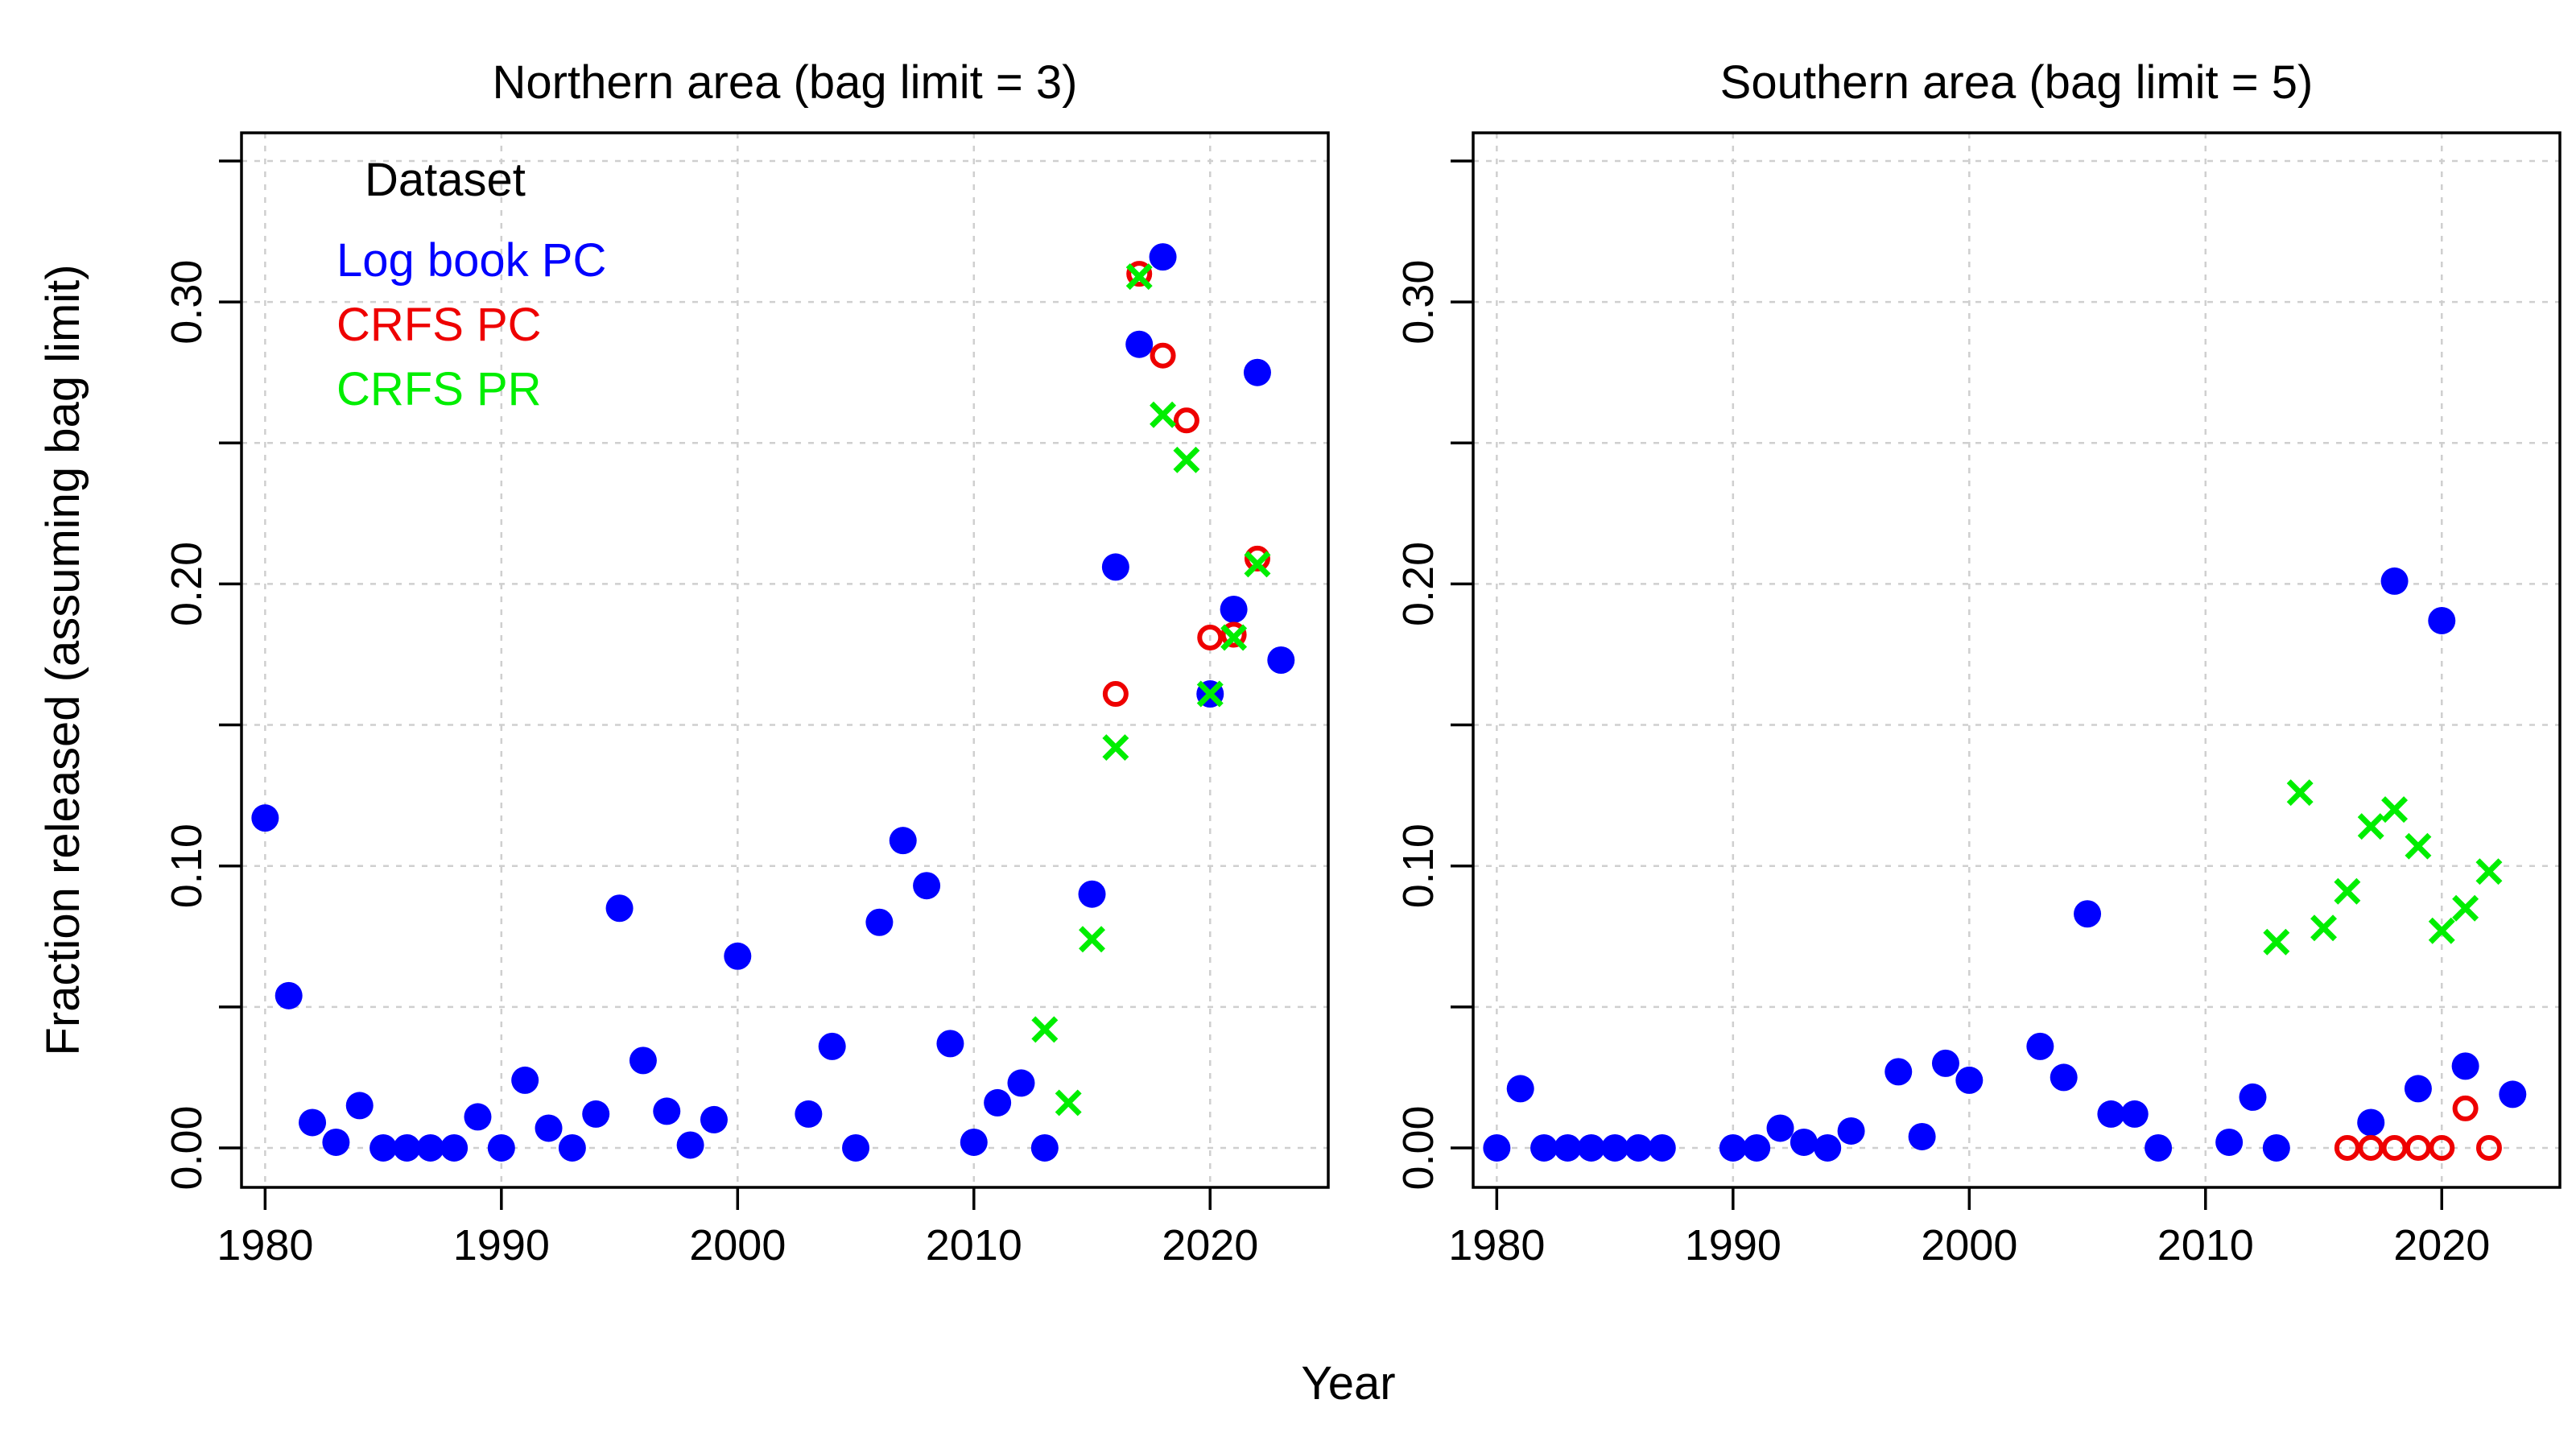  Describe the element at coordinates (737, 1245) in the screenshot. I see `northern-x-tick-label: 2000` at that location.